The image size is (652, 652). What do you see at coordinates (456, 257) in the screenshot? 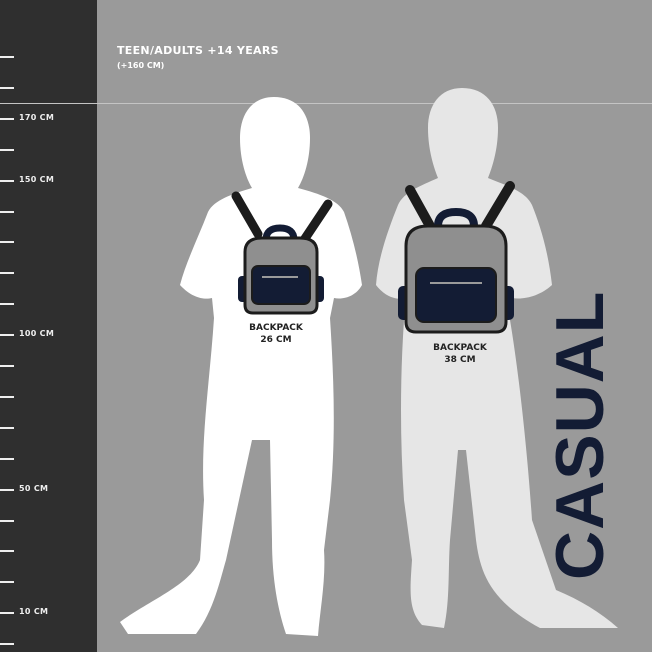
I see `backpack-38cm-illustration` at bounding box center [456, 257].